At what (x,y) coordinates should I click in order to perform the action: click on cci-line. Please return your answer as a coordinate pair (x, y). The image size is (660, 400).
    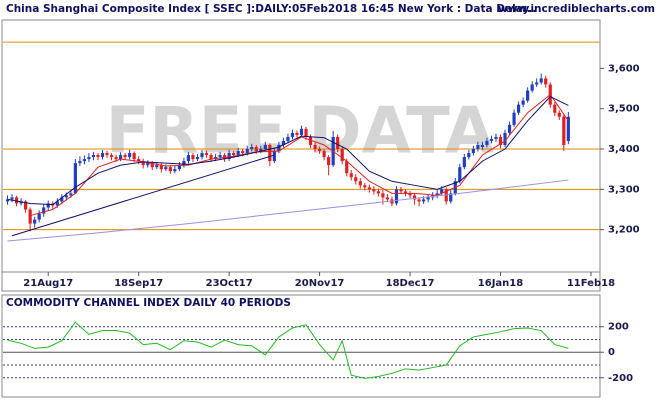
    Looking at the image, I should click on (288, 350).